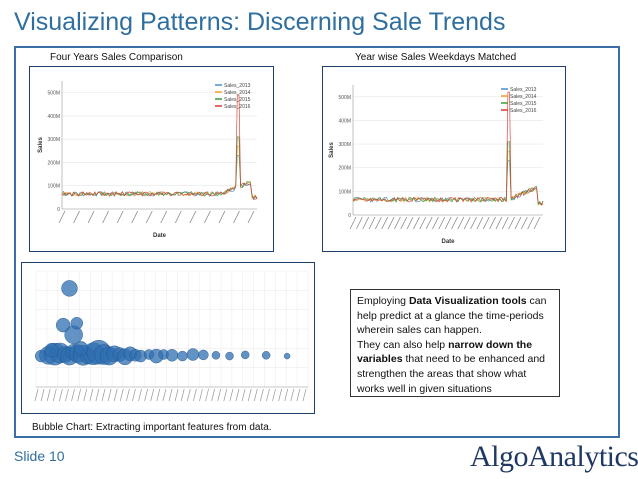 The height and width of the screenshot is (479, 638). What do you see at coordinates (171, 336) in the screenshot?
I see `bubble-chart-svg` at bounding box center [171, 336].